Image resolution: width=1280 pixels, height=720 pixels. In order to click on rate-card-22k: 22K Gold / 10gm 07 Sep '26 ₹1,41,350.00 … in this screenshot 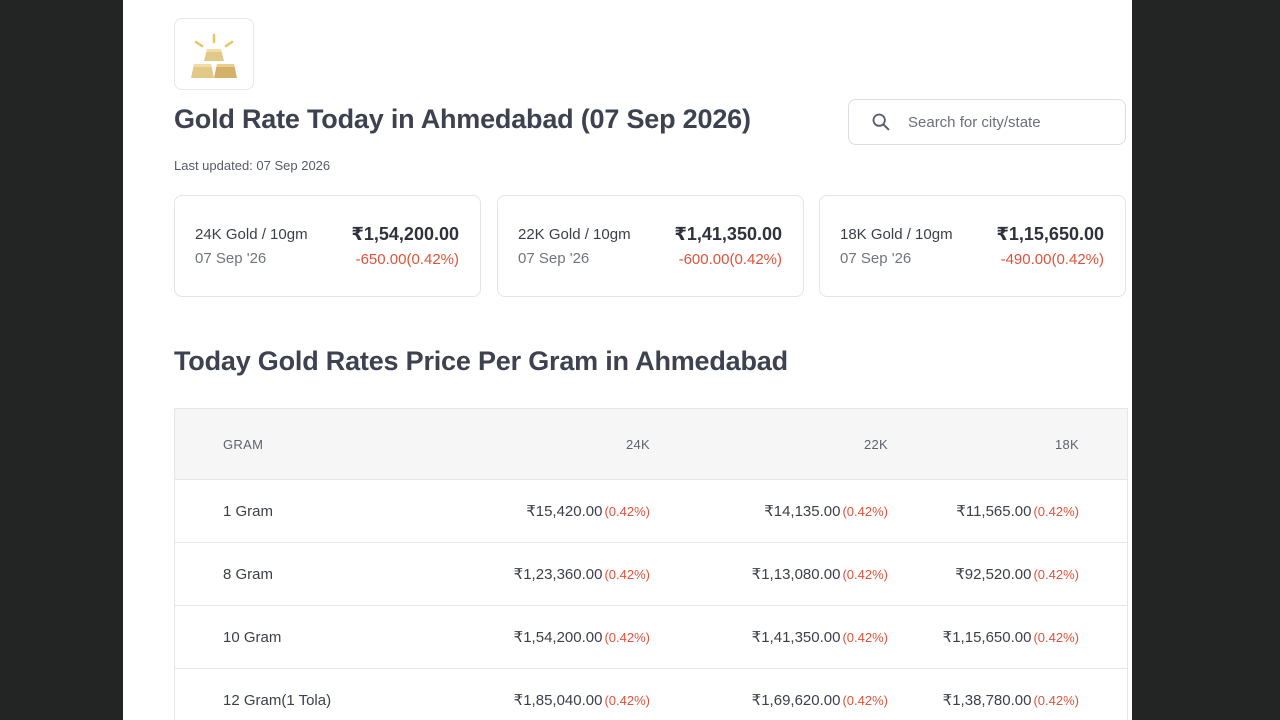, I will do `click(650, 246)`.